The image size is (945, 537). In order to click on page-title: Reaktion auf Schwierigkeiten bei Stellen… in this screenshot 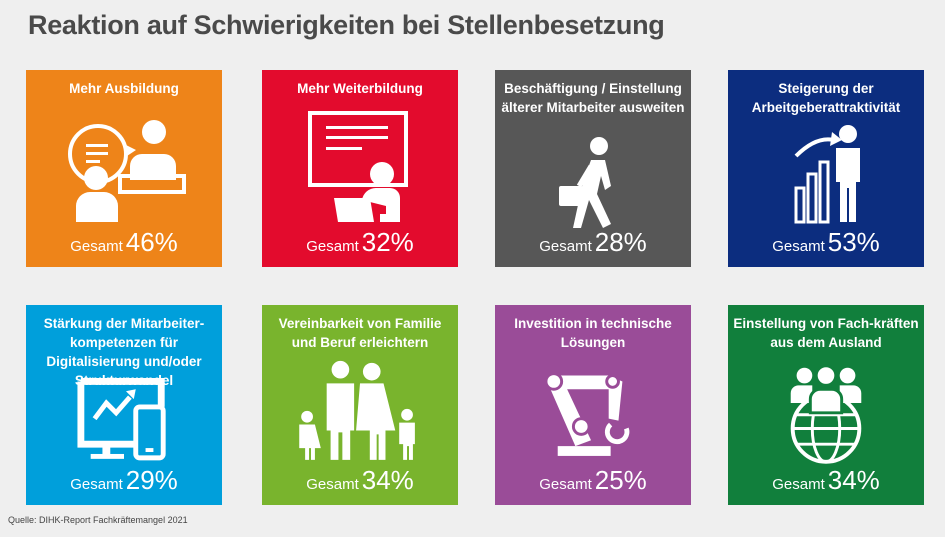, I will do `click(346, 25)`.